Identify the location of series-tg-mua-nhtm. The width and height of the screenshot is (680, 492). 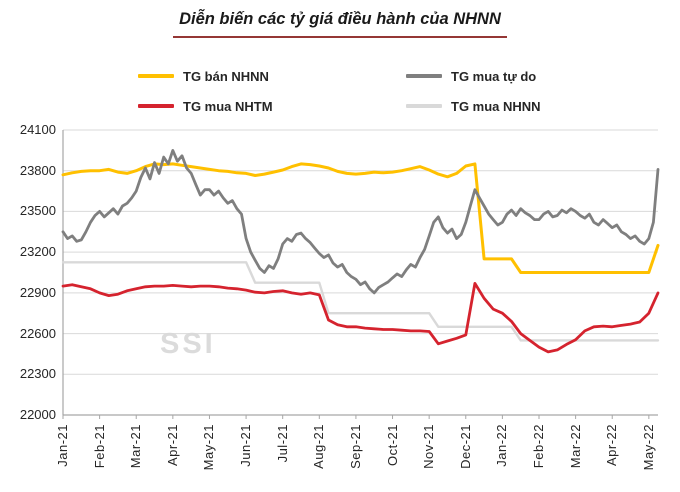
(360, 317).